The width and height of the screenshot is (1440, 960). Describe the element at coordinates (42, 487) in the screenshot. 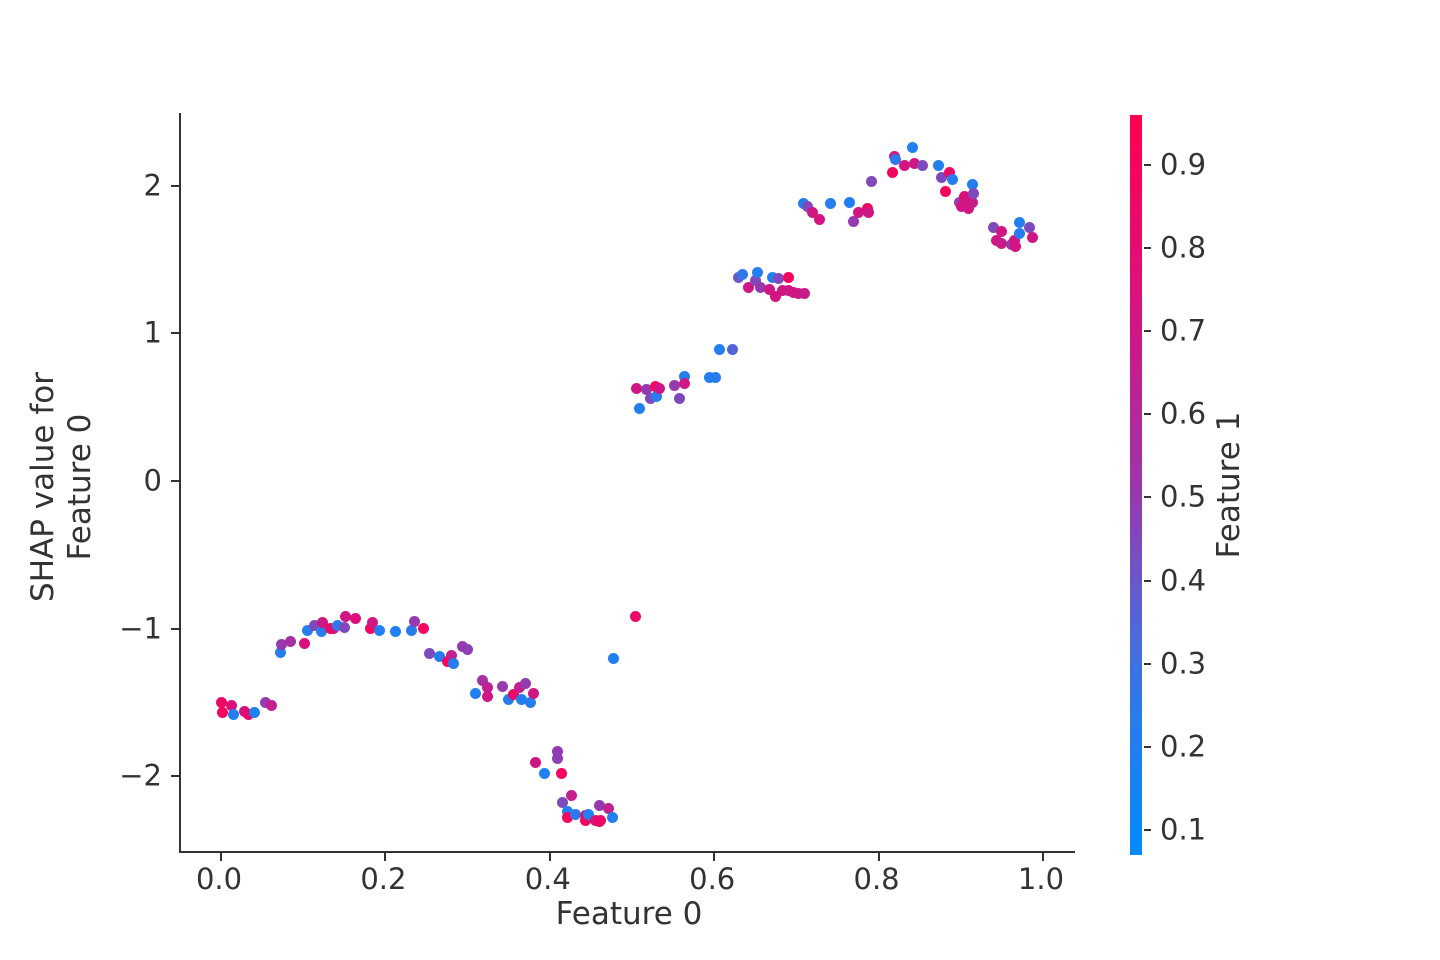

I see `y-axis-label-line1: SHAP value for` at that location.